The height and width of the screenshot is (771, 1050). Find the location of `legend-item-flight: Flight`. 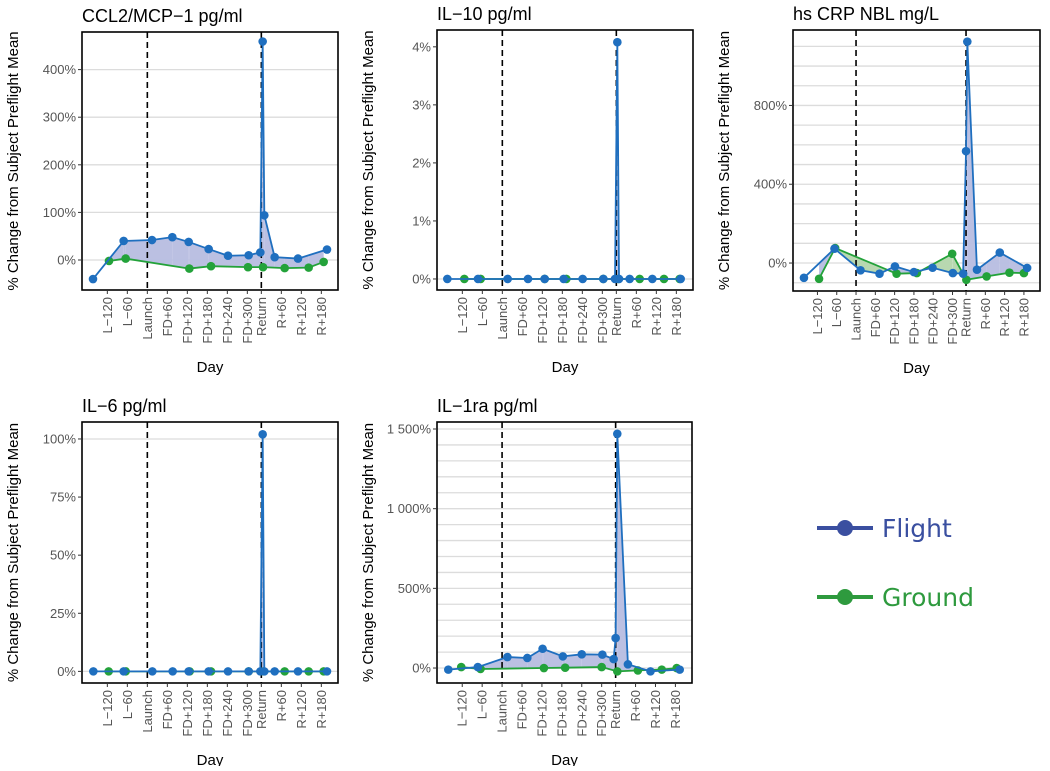

legend-item-flight: Flight is located at coordinates (884, 528).